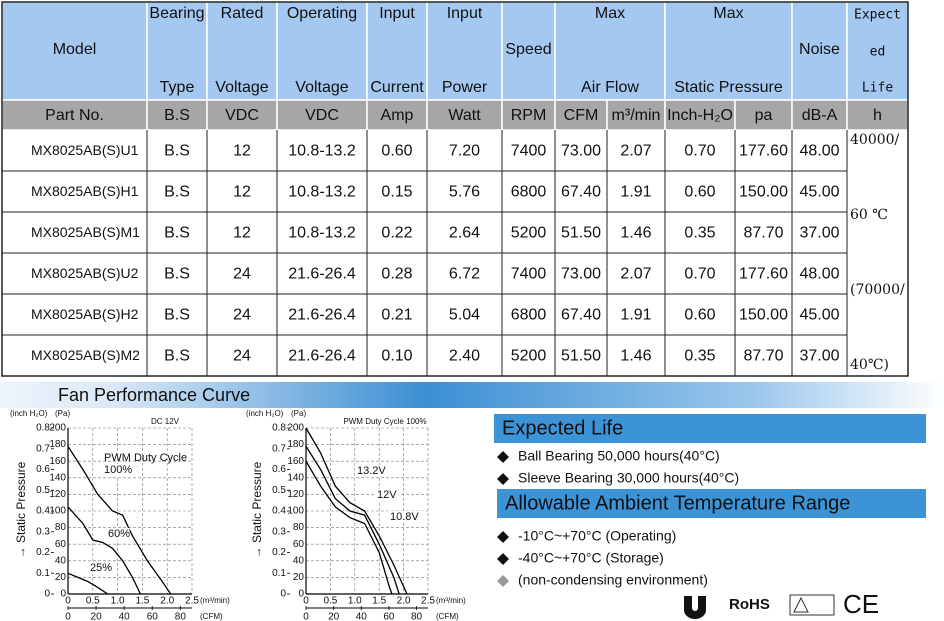  I want to click on series-label: 25%, so click(101, 568).